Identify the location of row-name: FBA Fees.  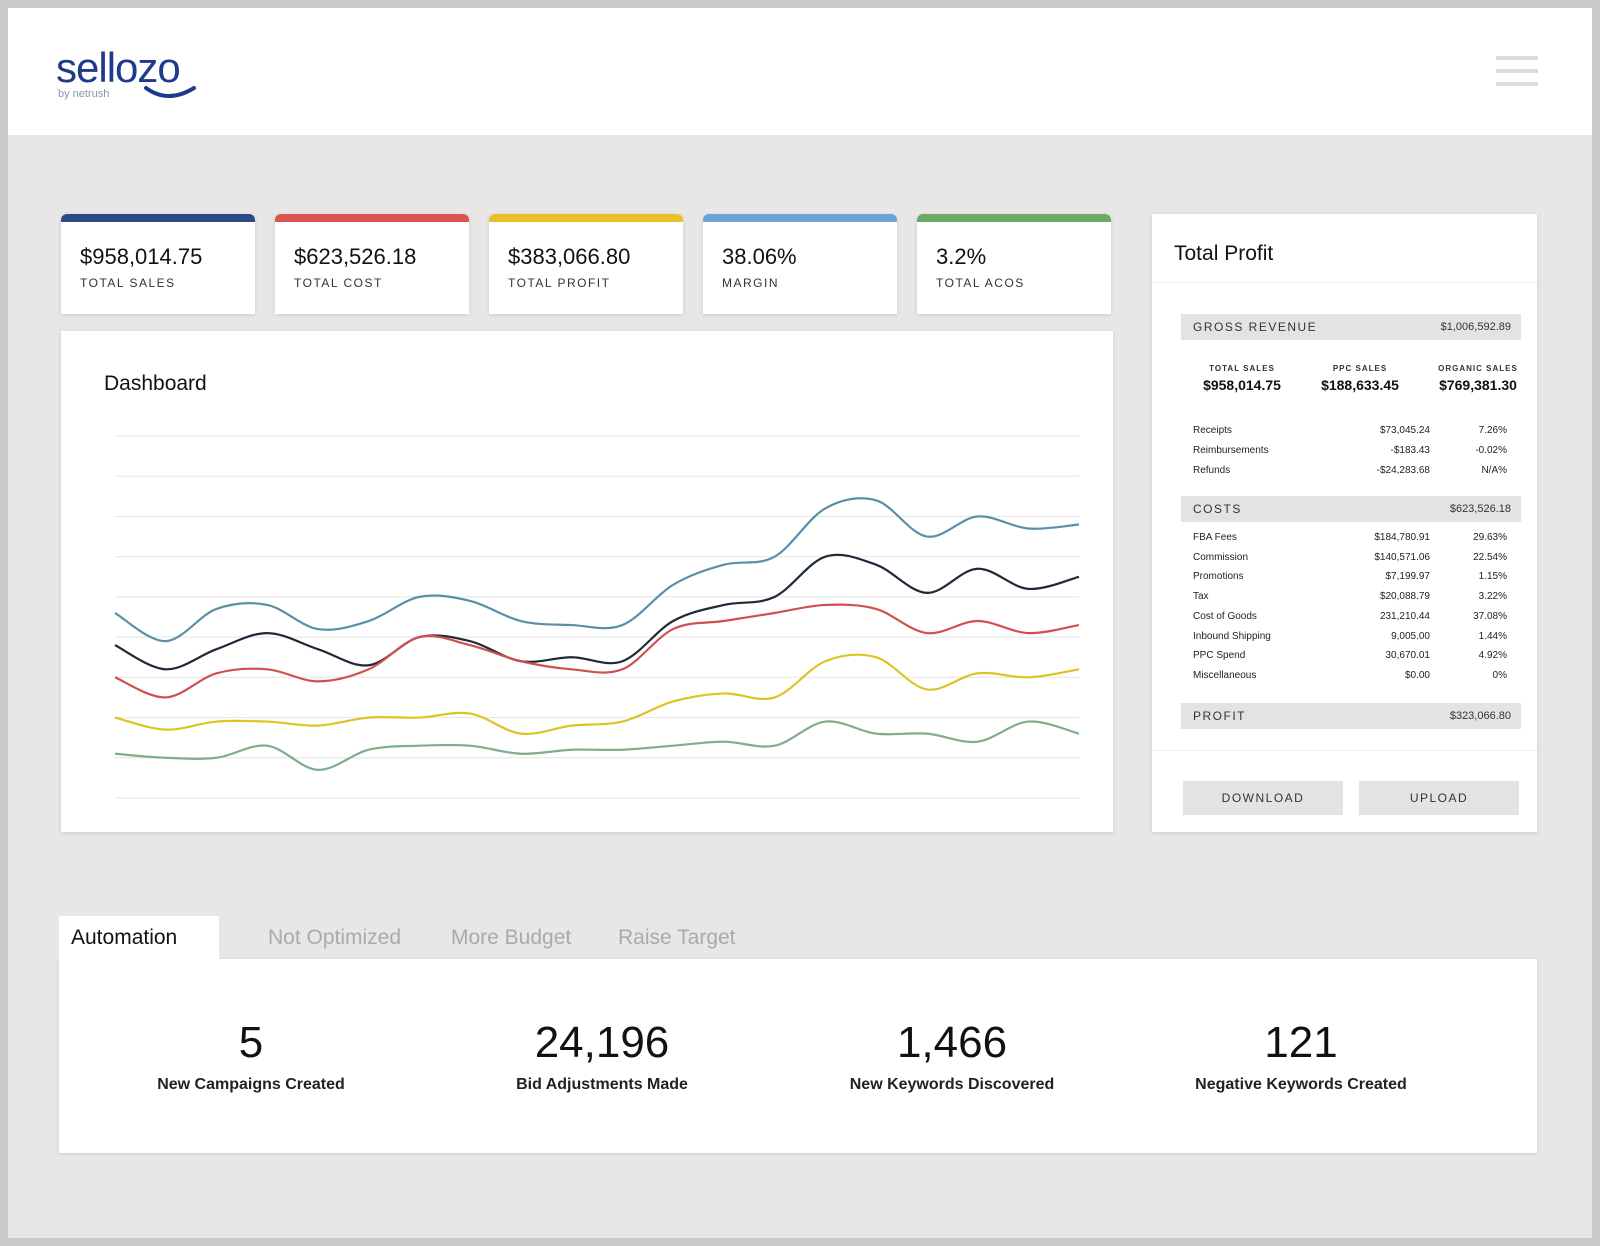
(1215, 537).